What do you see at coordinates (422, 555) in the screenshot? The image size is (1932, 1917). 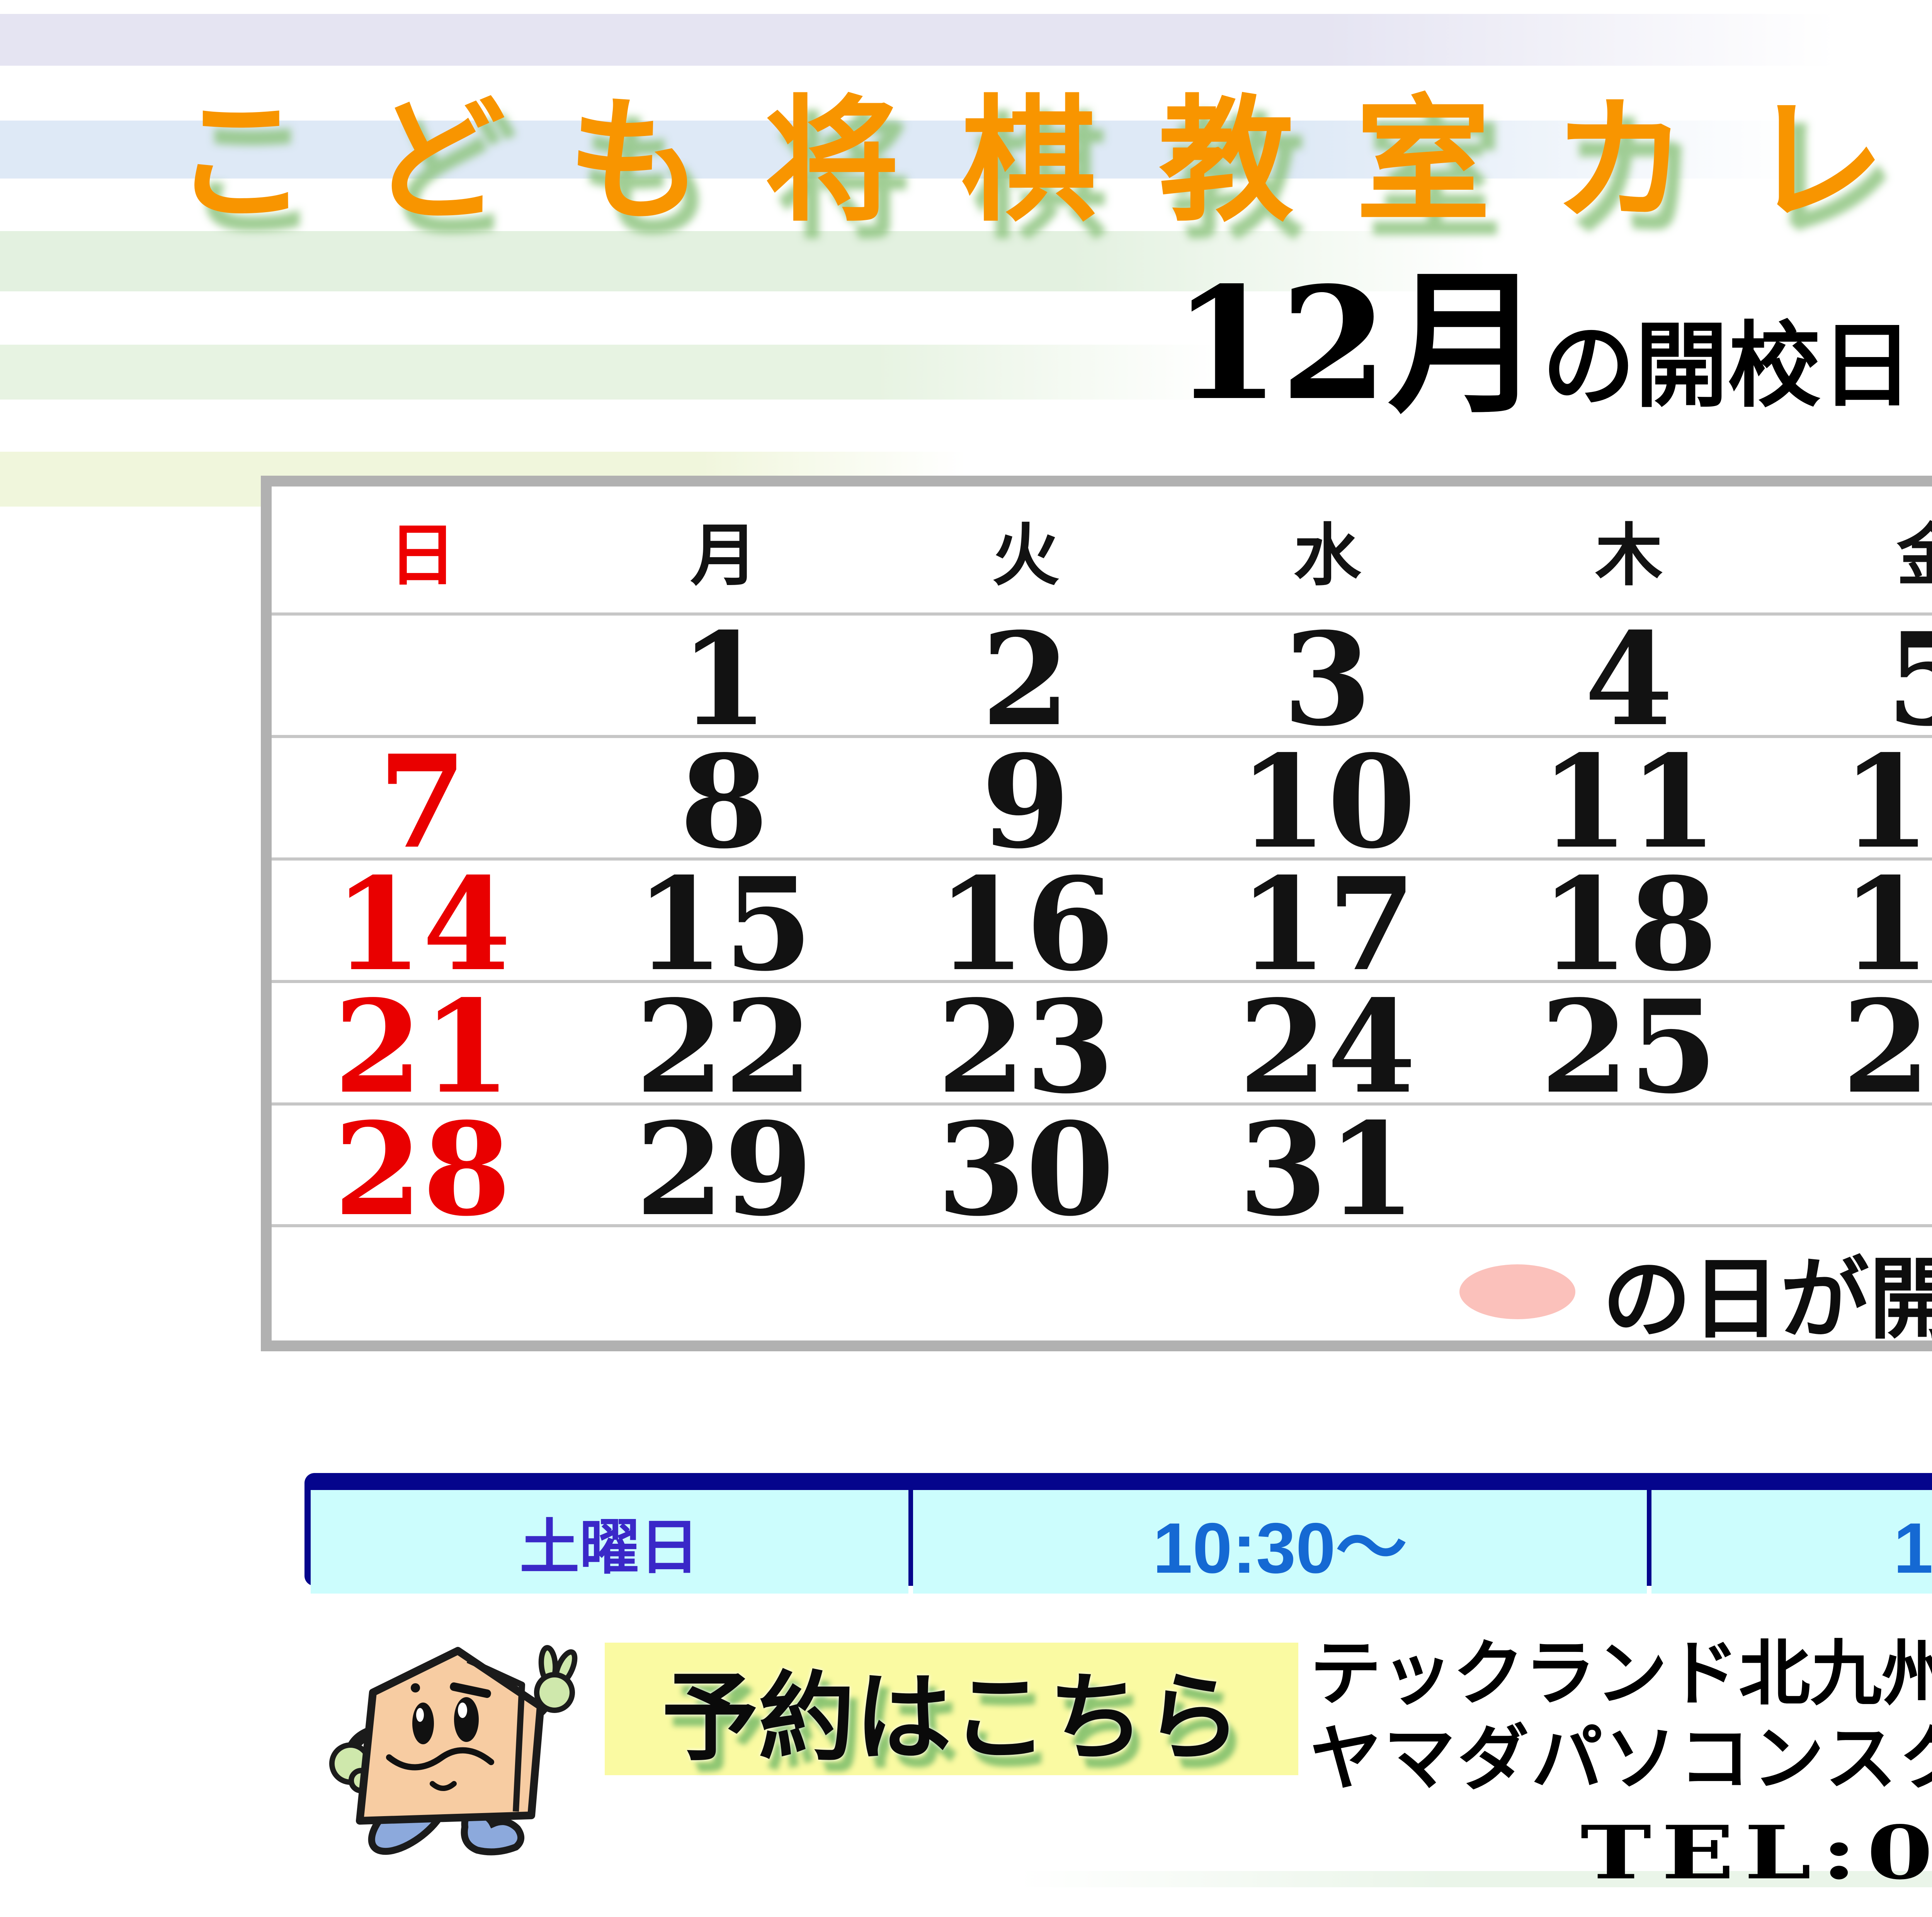 I see `day-header-sunday: 日` at bounding box center [422, 555].